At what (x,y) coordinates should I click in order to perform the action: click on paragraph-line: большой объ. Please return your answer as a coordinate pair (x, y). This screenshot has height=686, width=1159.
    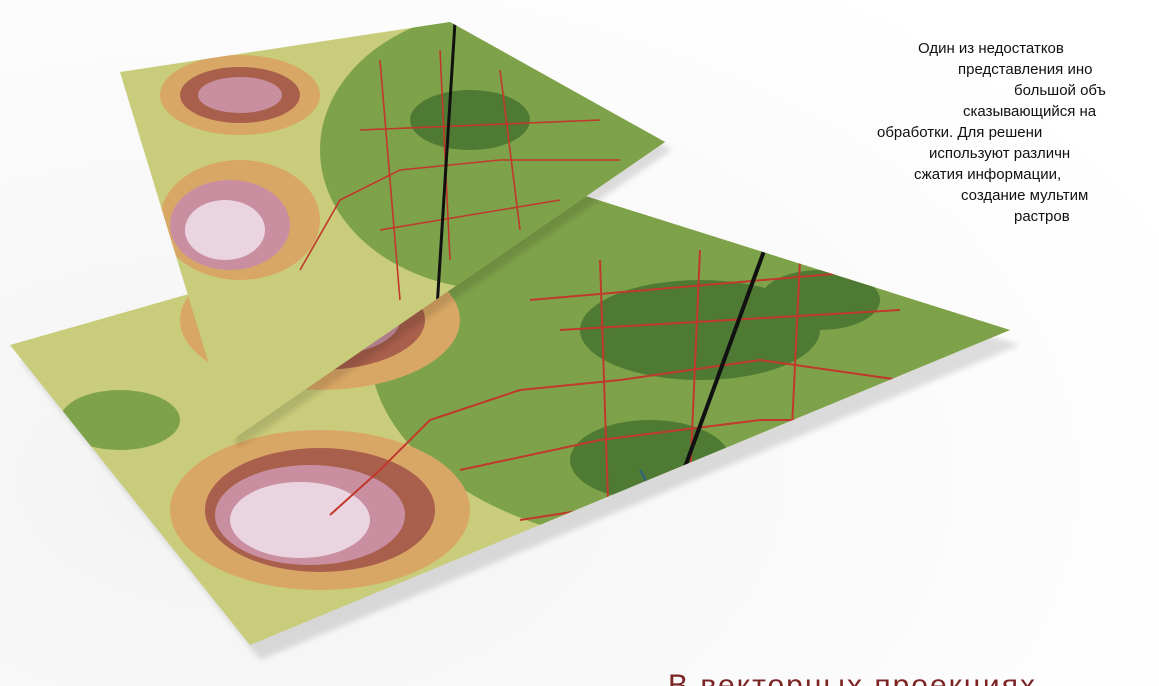
    Looking at the image, I should click on (1060, 90).